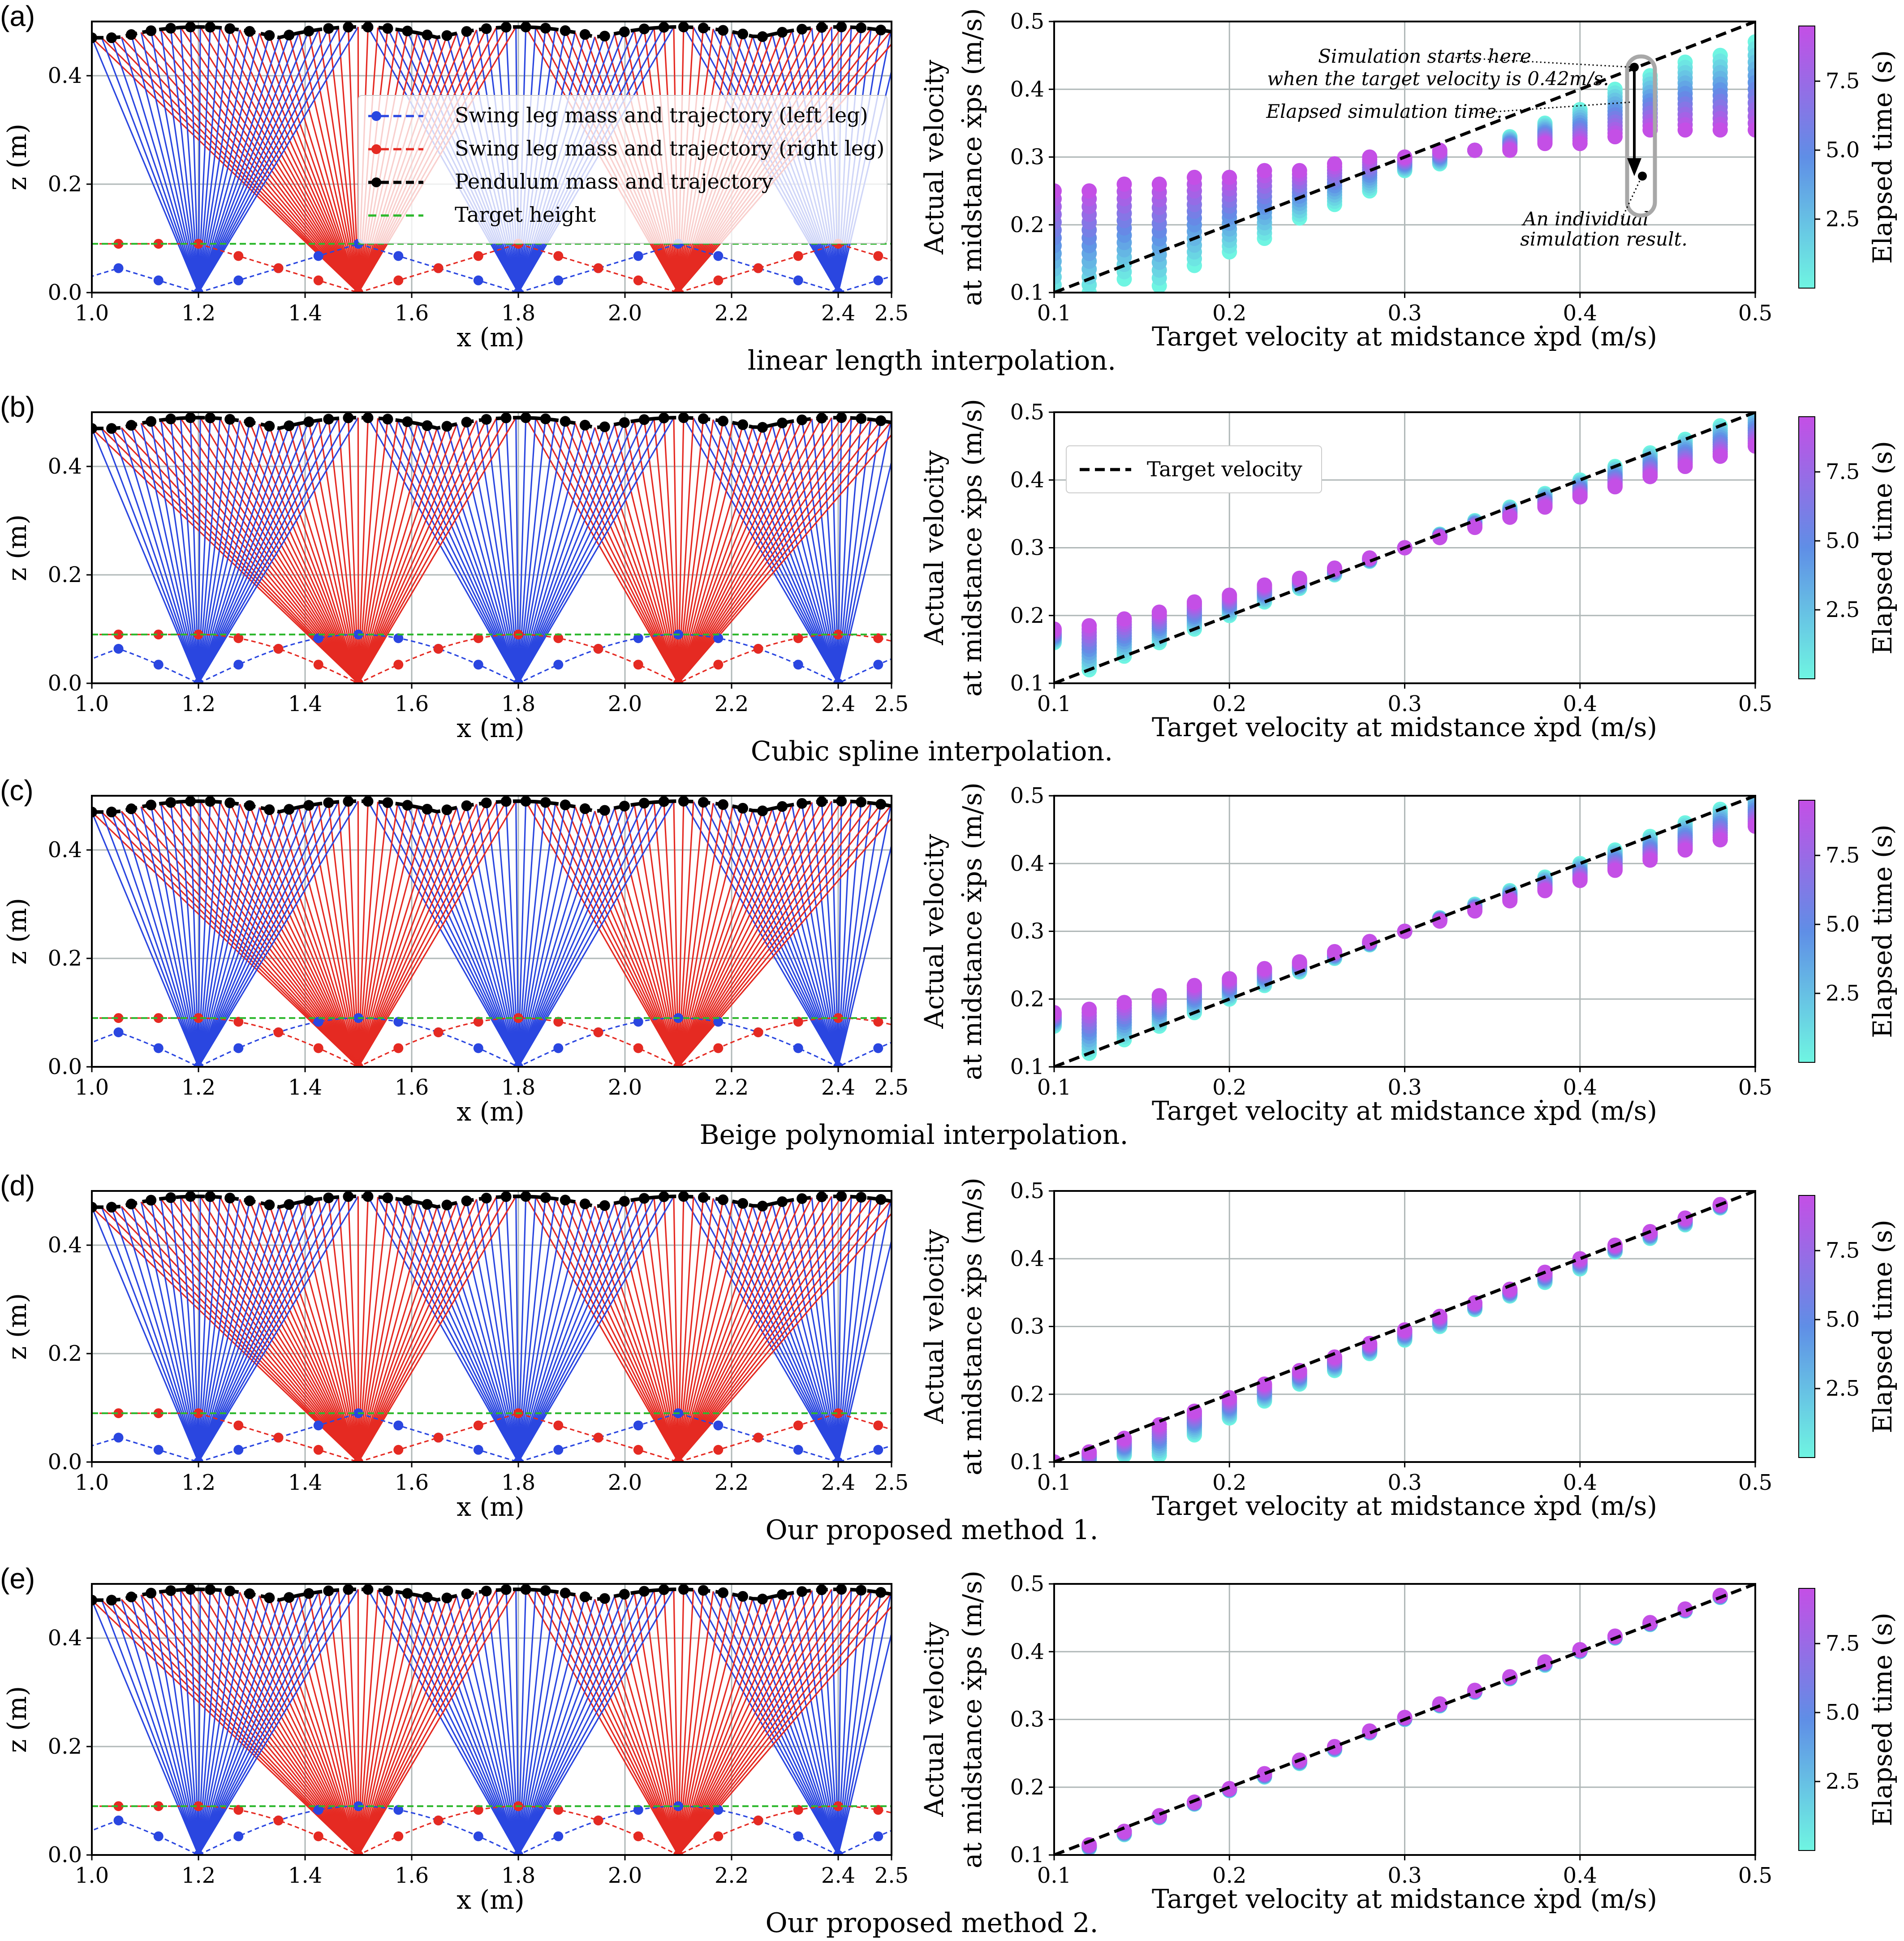 The height and width of the screenshot is (1941, 1904). I want to click on annotation-text: simulation result., so click(1604, 239).